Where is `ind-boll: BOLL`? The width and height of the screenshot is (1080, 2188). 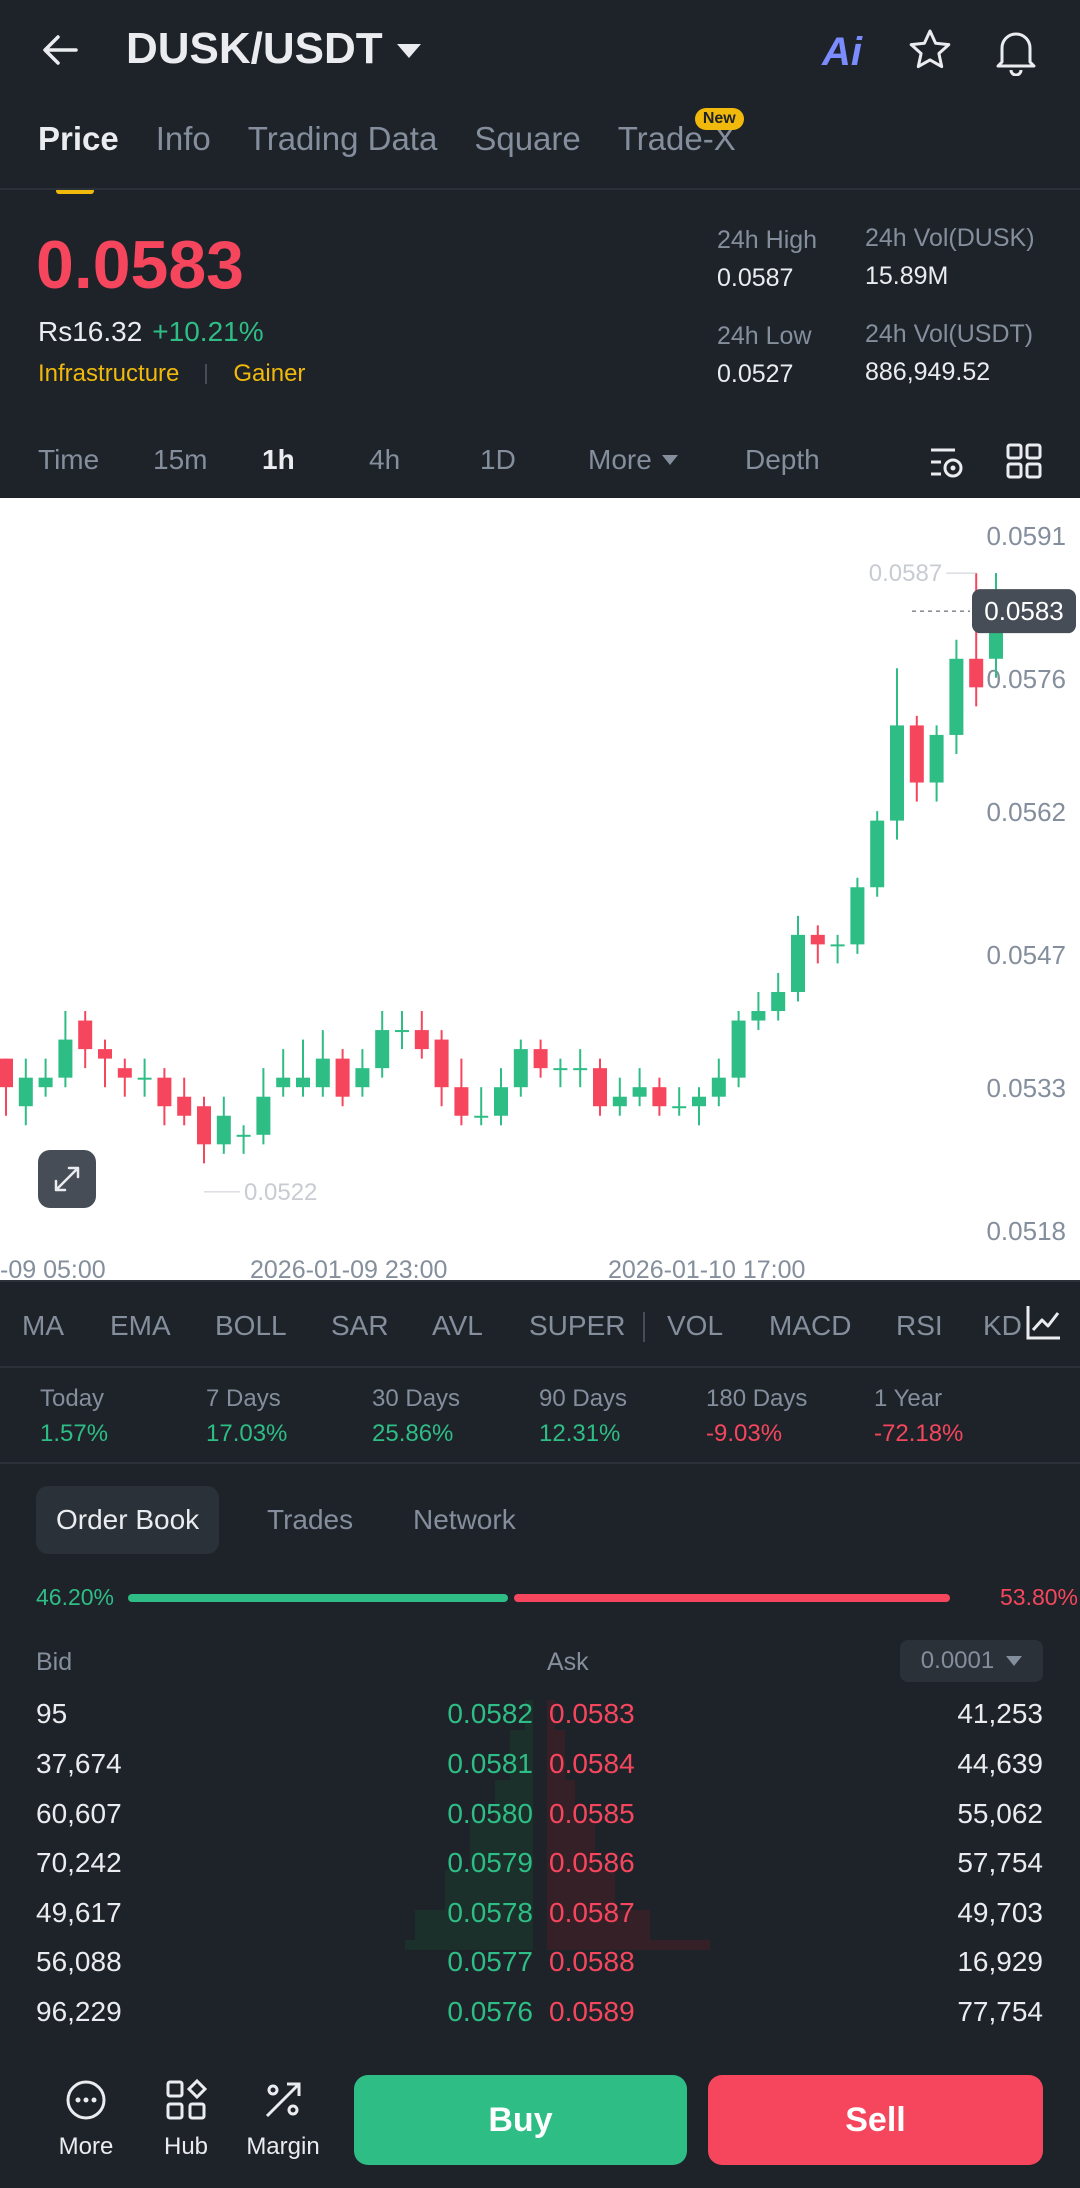
ind-boll: BOLL is located at coordinates (251, 1325).